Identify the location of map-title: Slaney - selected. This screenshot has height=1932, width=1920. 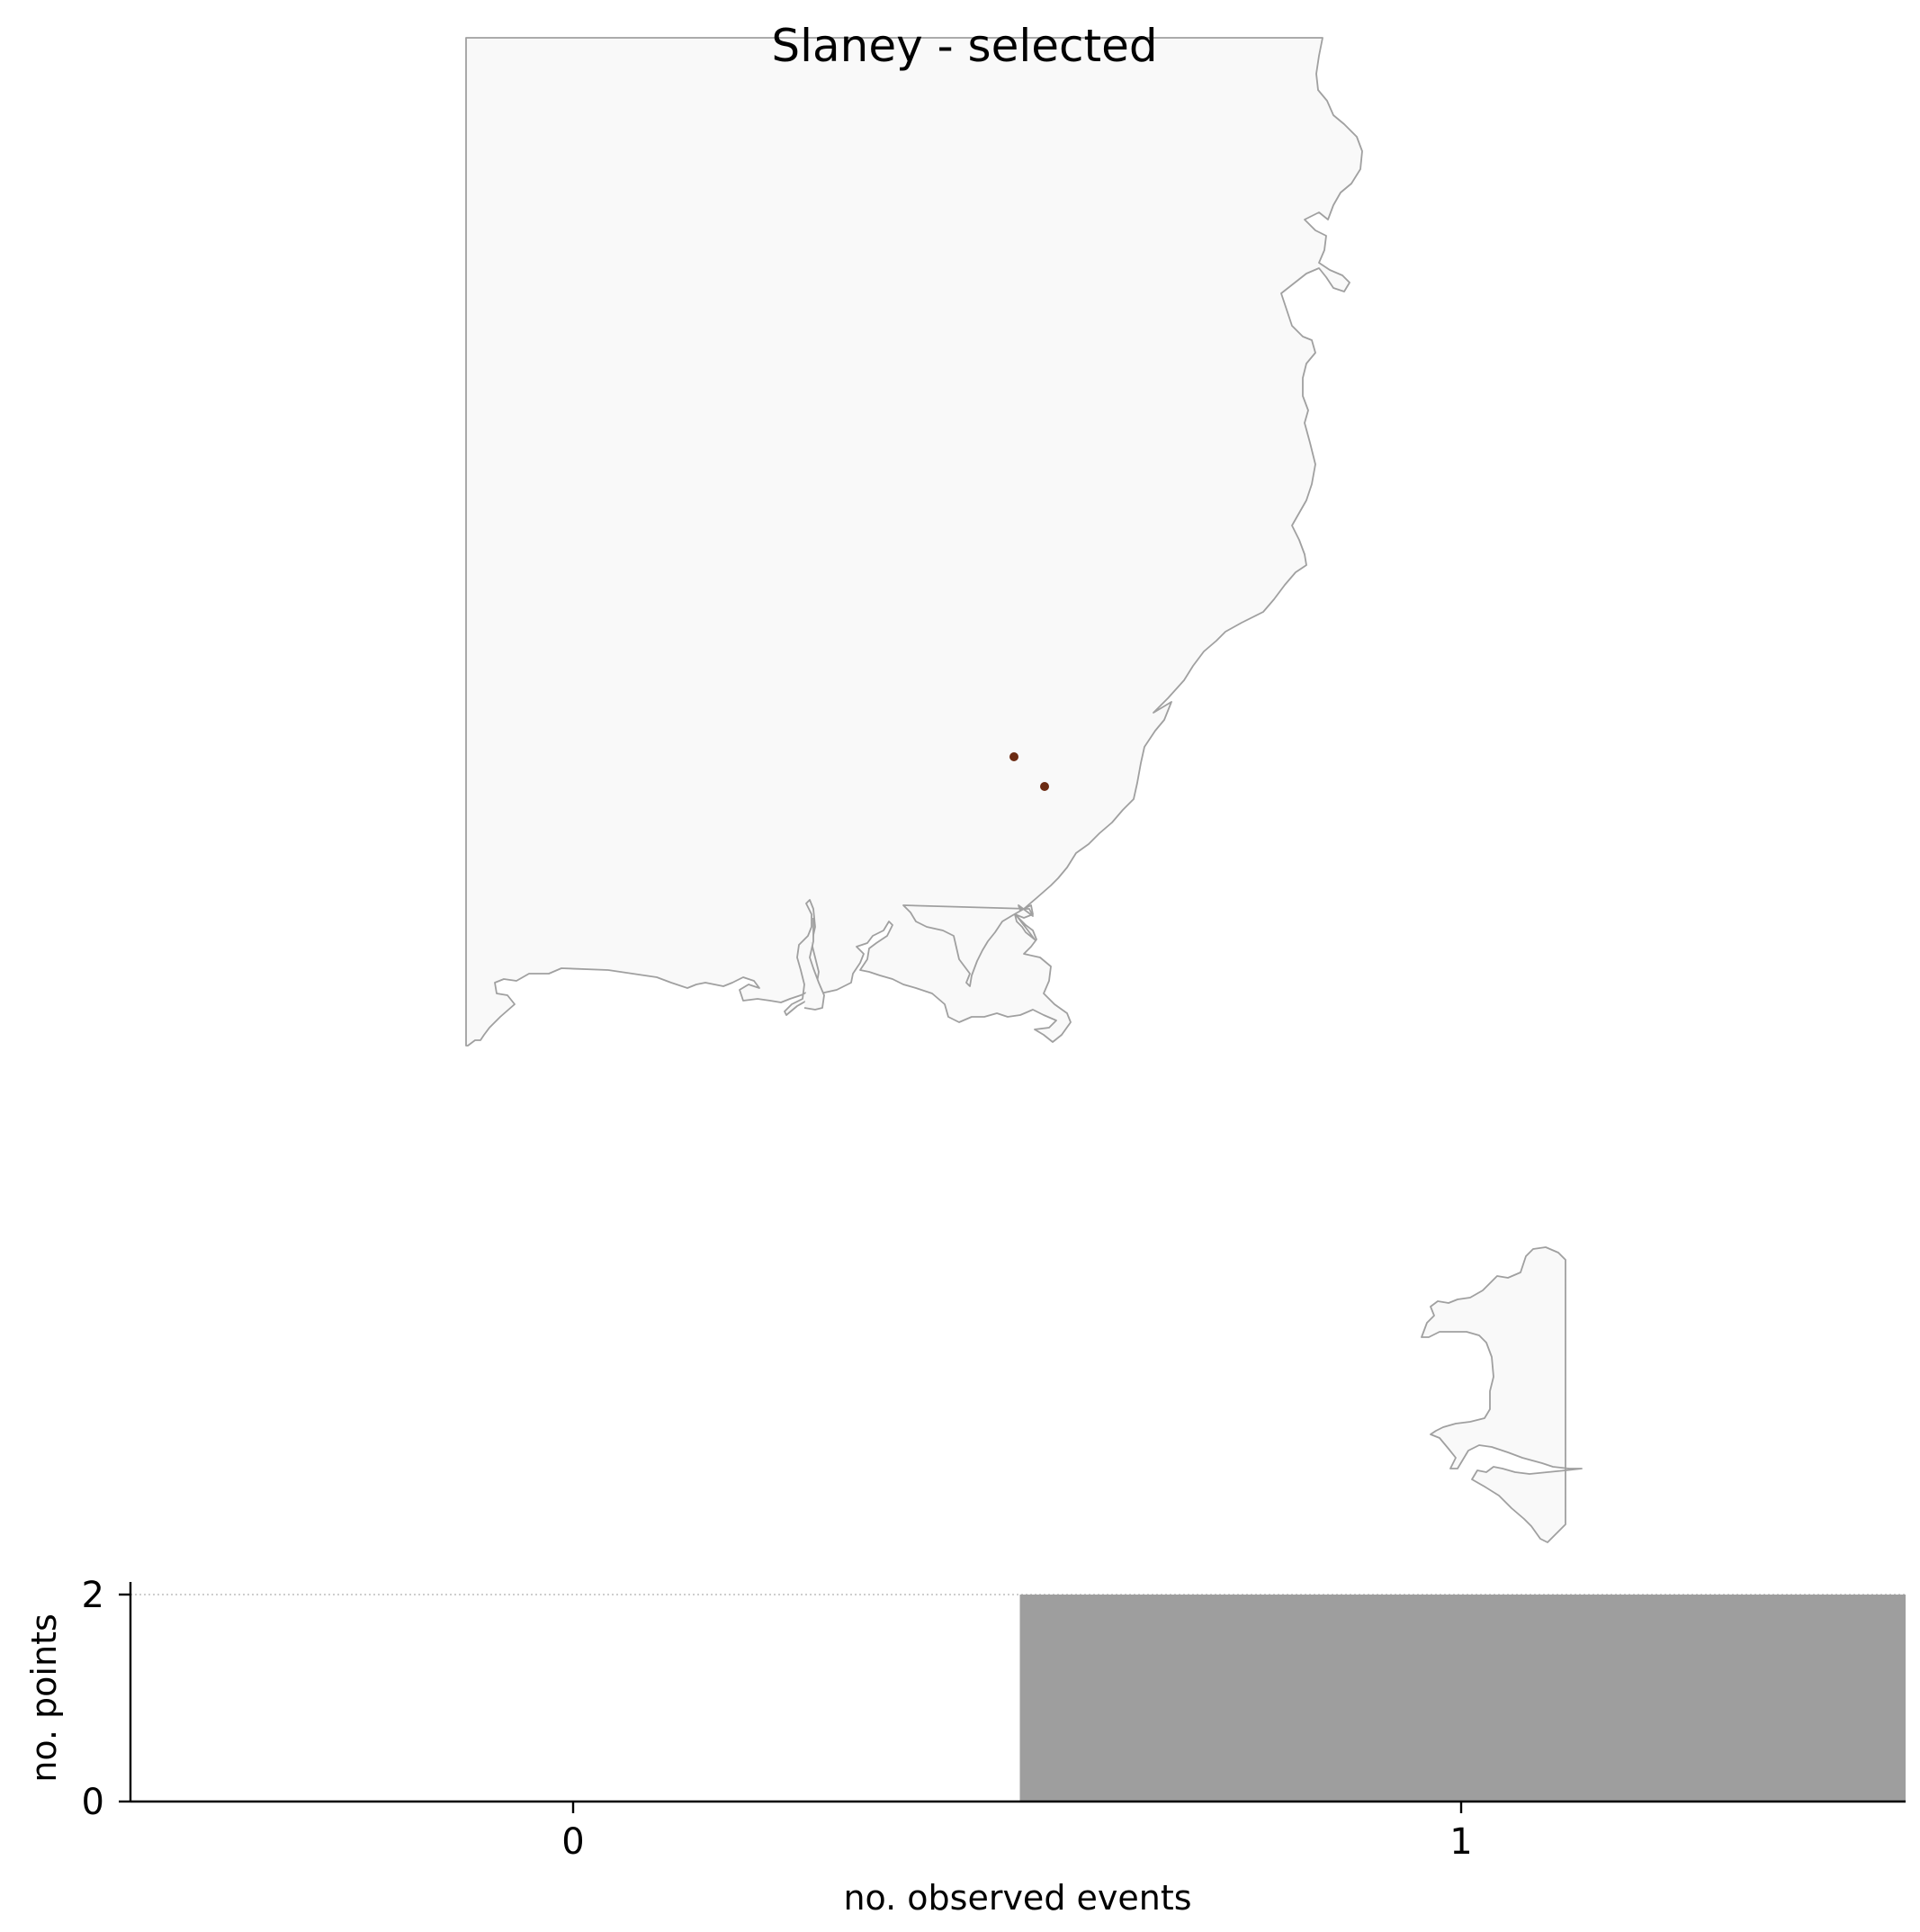
(964, 46).